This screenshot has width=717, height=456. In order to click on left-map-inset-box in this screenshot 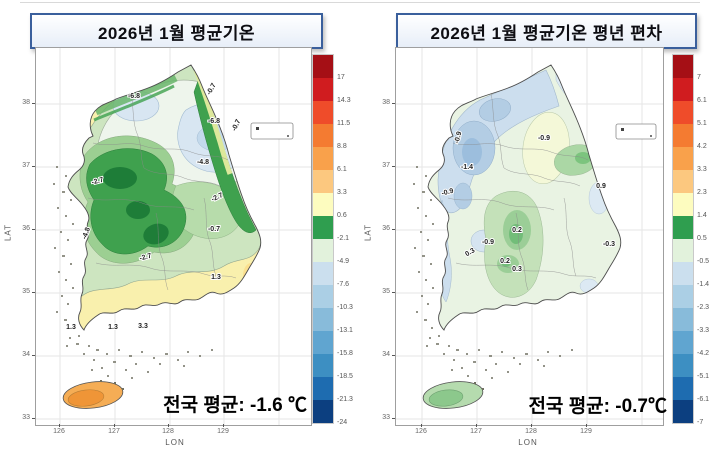, I will do `click(272, 131)`.